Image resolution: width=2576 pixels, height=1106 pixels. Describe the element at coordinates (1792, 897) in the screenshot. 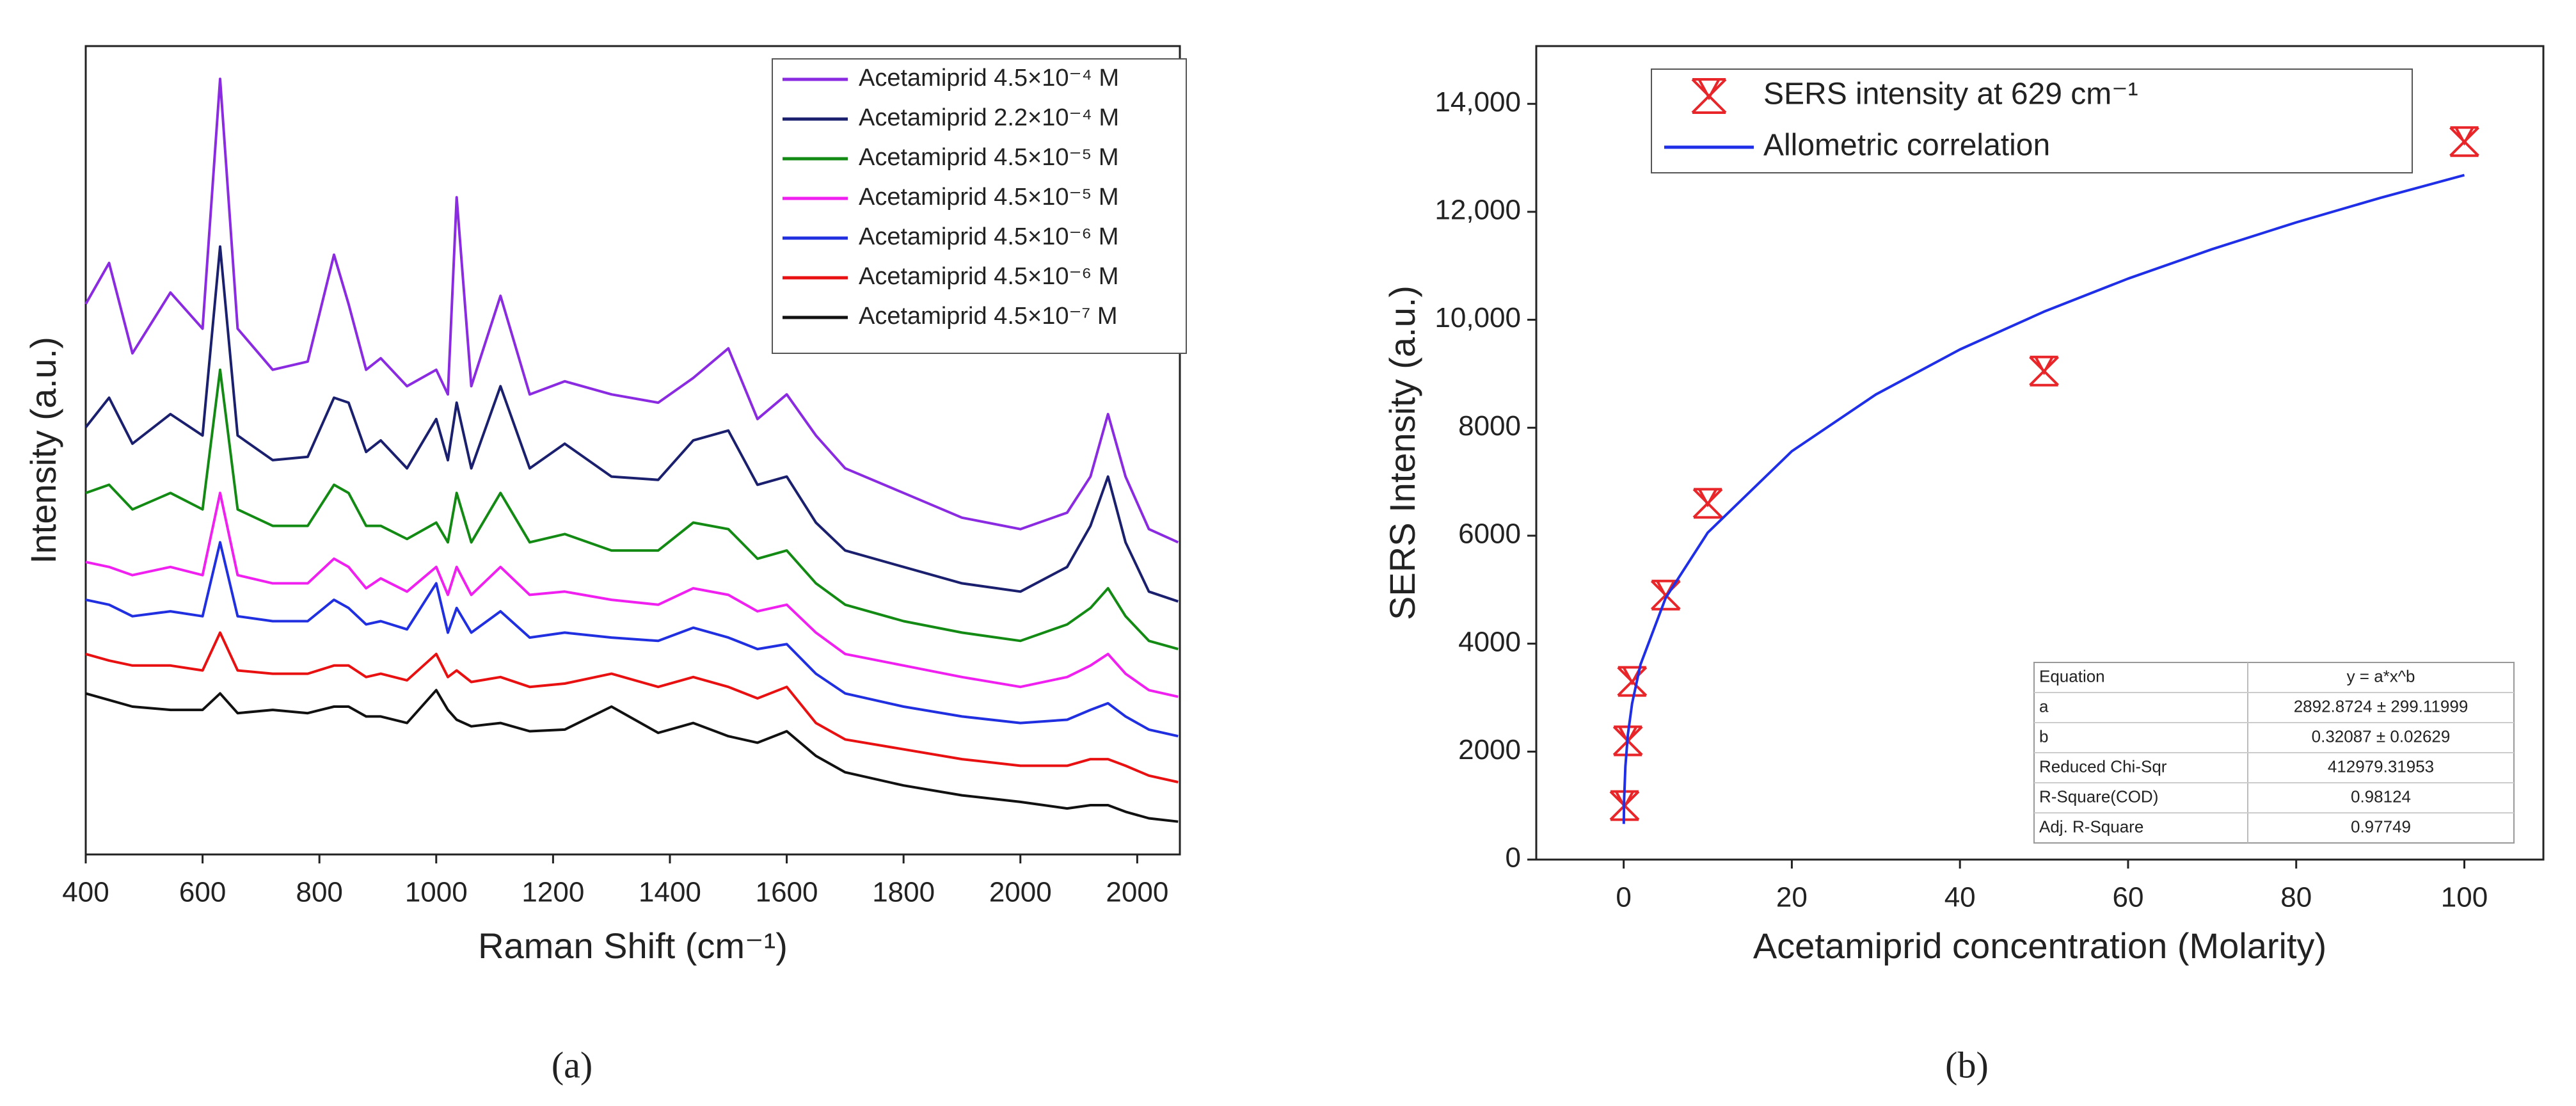

I see `x-tick-label: 20` at that location.